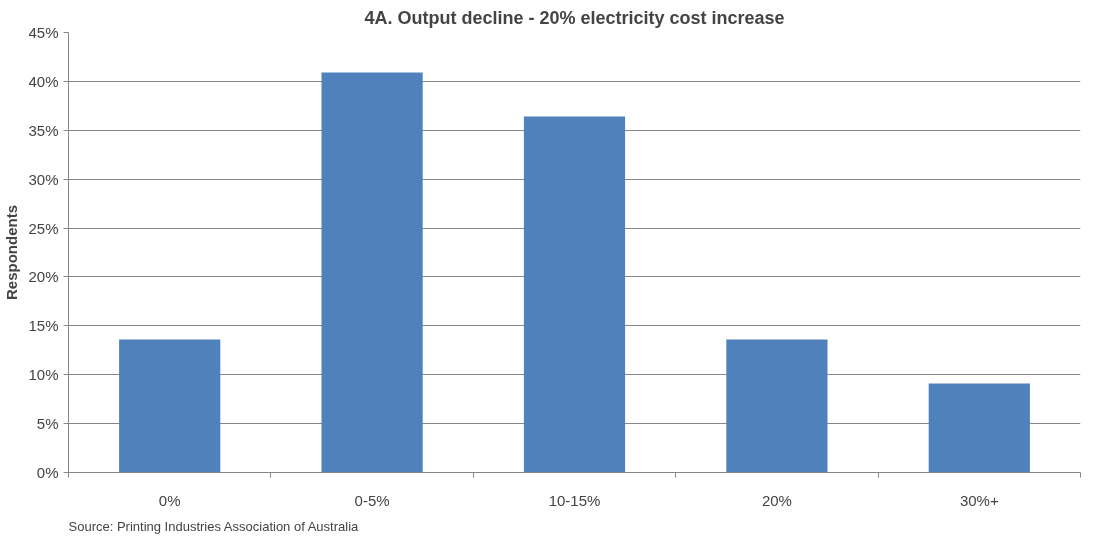 The image size is (1096, 544). What do you see at coordinates (47, 424) in the screenshot?
I see `y-tick-label: 5%` at bounding box center [47, 424].